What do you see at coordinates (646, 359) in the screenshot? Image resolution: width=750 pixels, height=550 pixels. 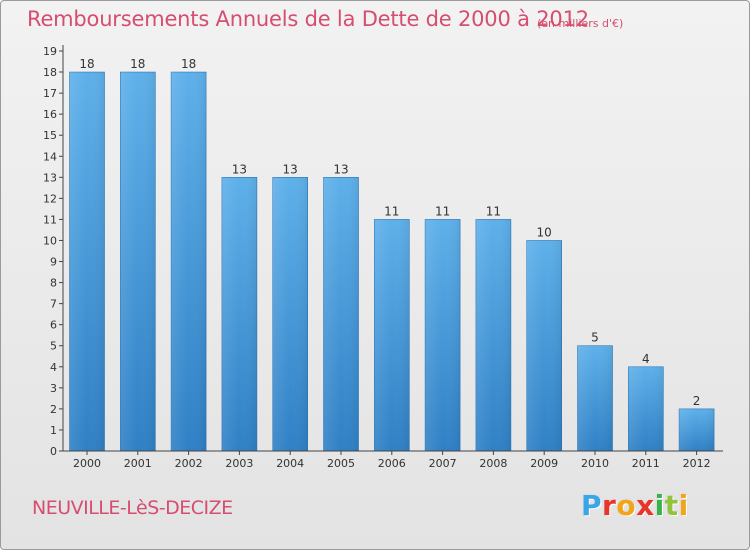 I see `bar-value-label: 4` at bounding box center [646, 359].